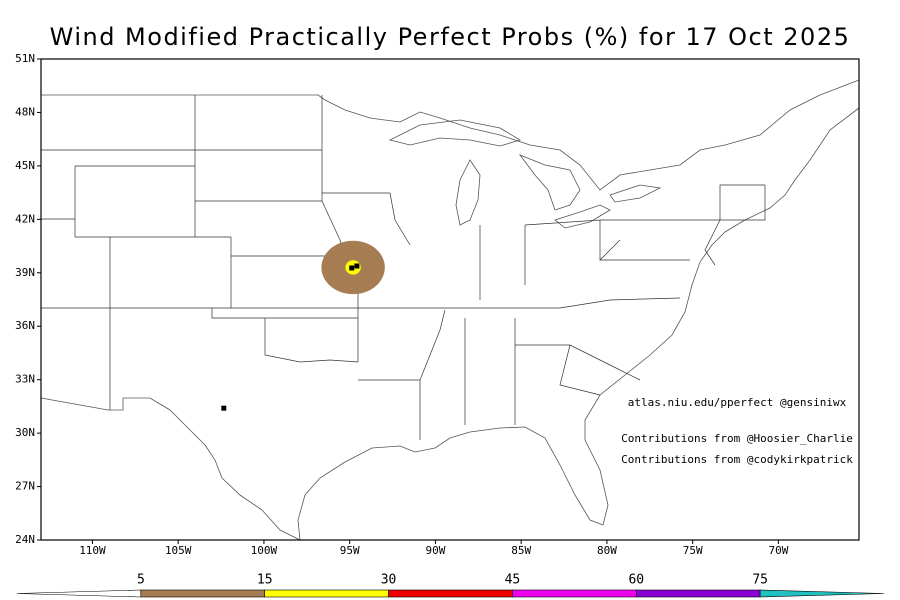  Describe the element at coordinates (389, 580) in the screenshot. I see `colorbar-label: 30` at that location.